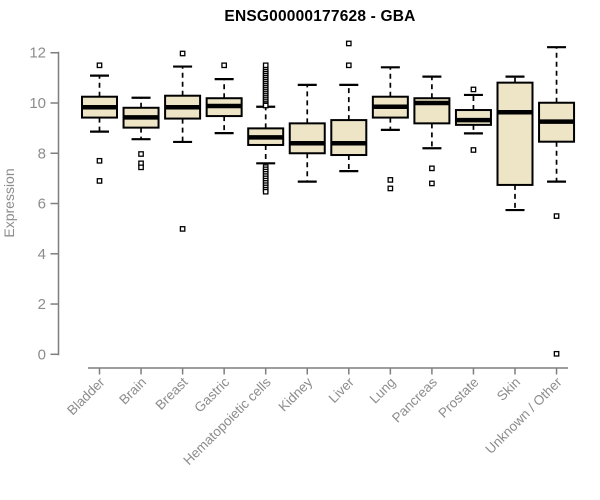 The image size is (600, 500). I want to click on x-tick-label: Kidney, so click(296, 394).